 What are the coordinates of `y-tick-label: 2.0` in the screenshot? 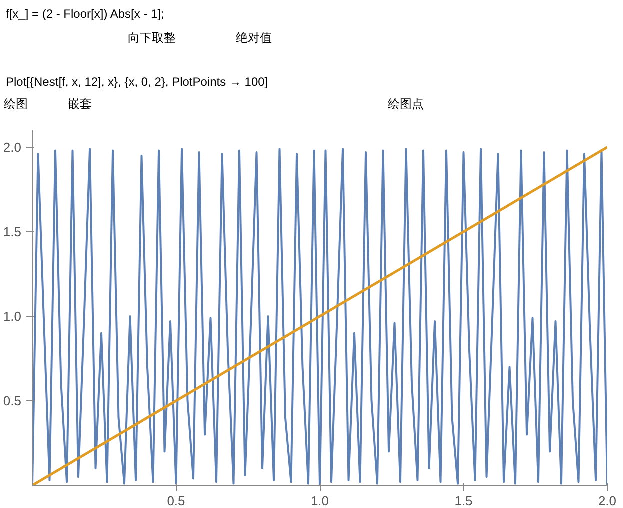 It's located at (12, 147).